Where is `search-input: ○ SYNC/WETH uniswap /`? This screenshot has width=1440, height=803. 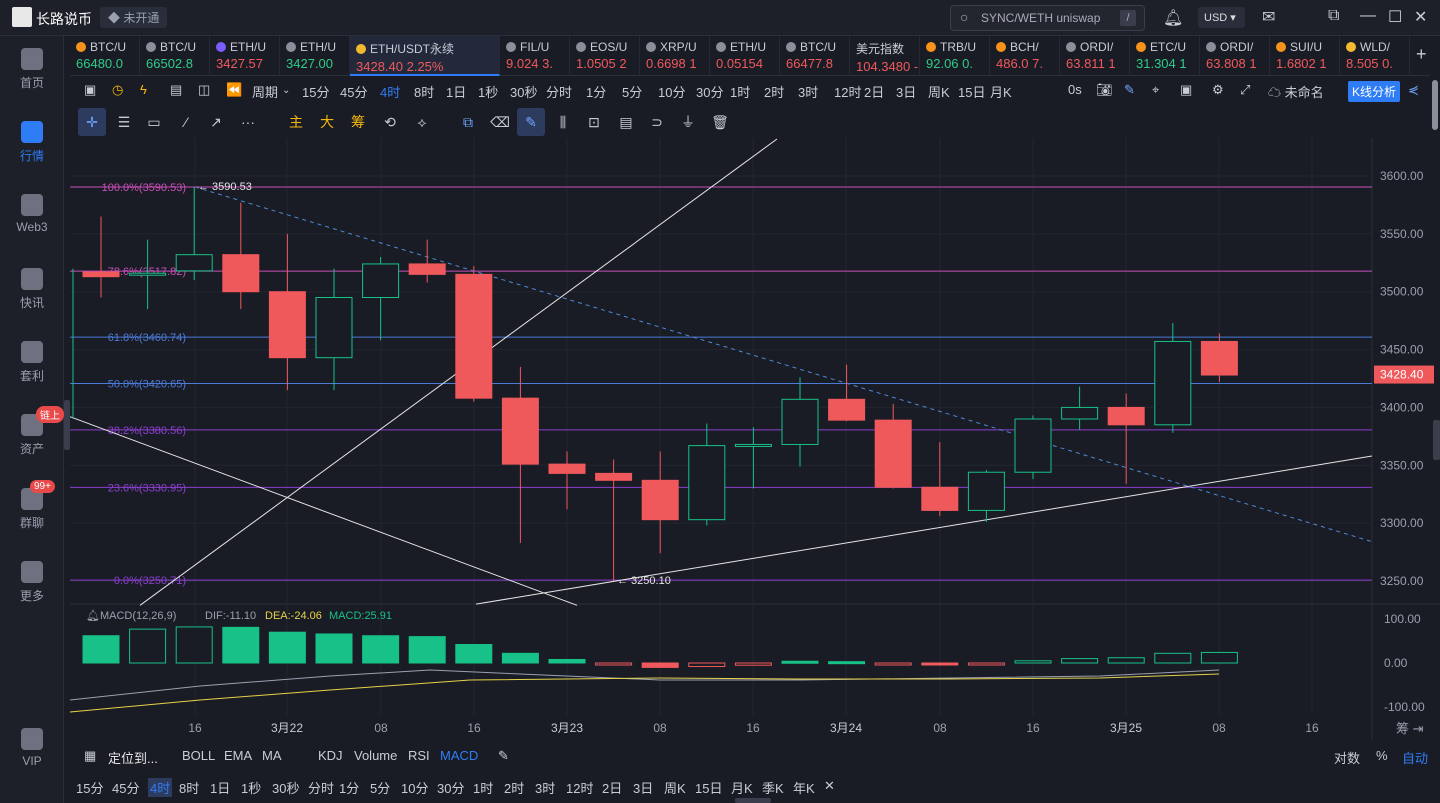 search-input: ○ SYNC/WETH uniswap / is located at coordinates (1047, 18).